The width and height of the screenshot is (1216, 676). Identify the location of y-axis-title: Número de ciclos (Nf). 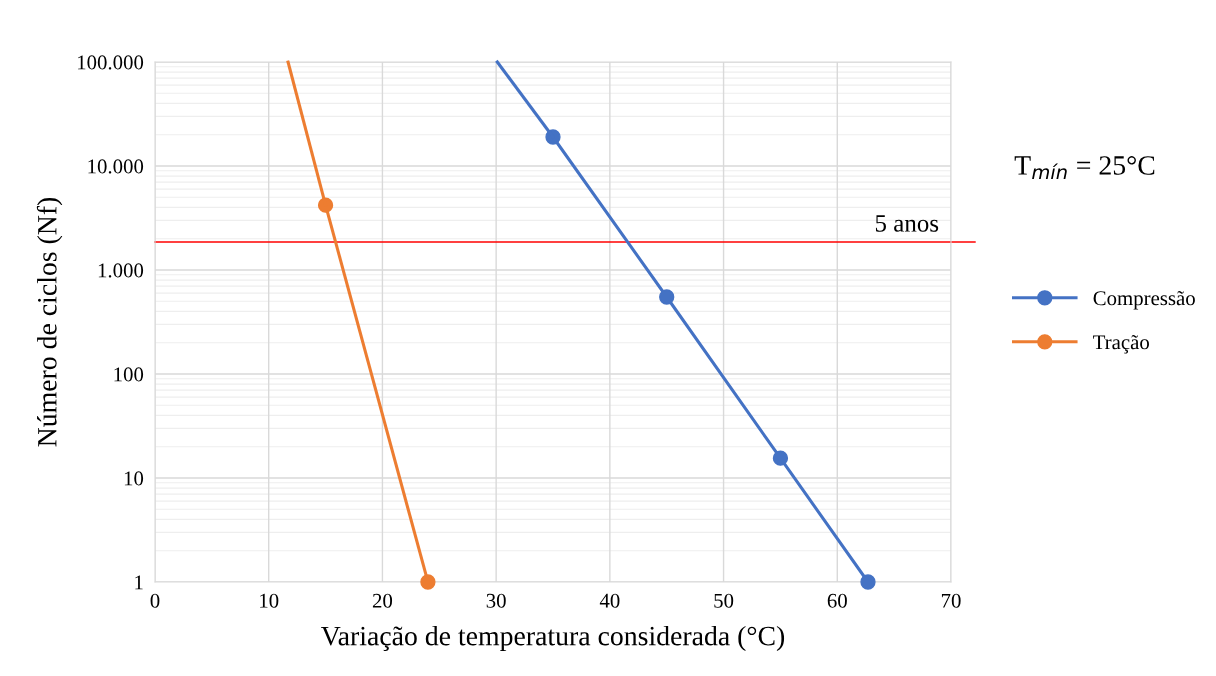
(49, 322).